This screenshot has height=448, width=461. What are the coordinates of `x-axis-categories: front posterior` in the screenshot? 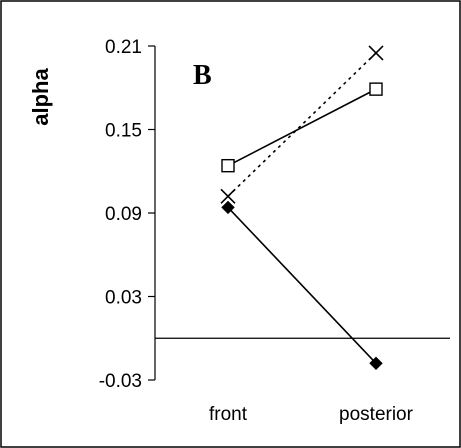 It's located at (311, 414).